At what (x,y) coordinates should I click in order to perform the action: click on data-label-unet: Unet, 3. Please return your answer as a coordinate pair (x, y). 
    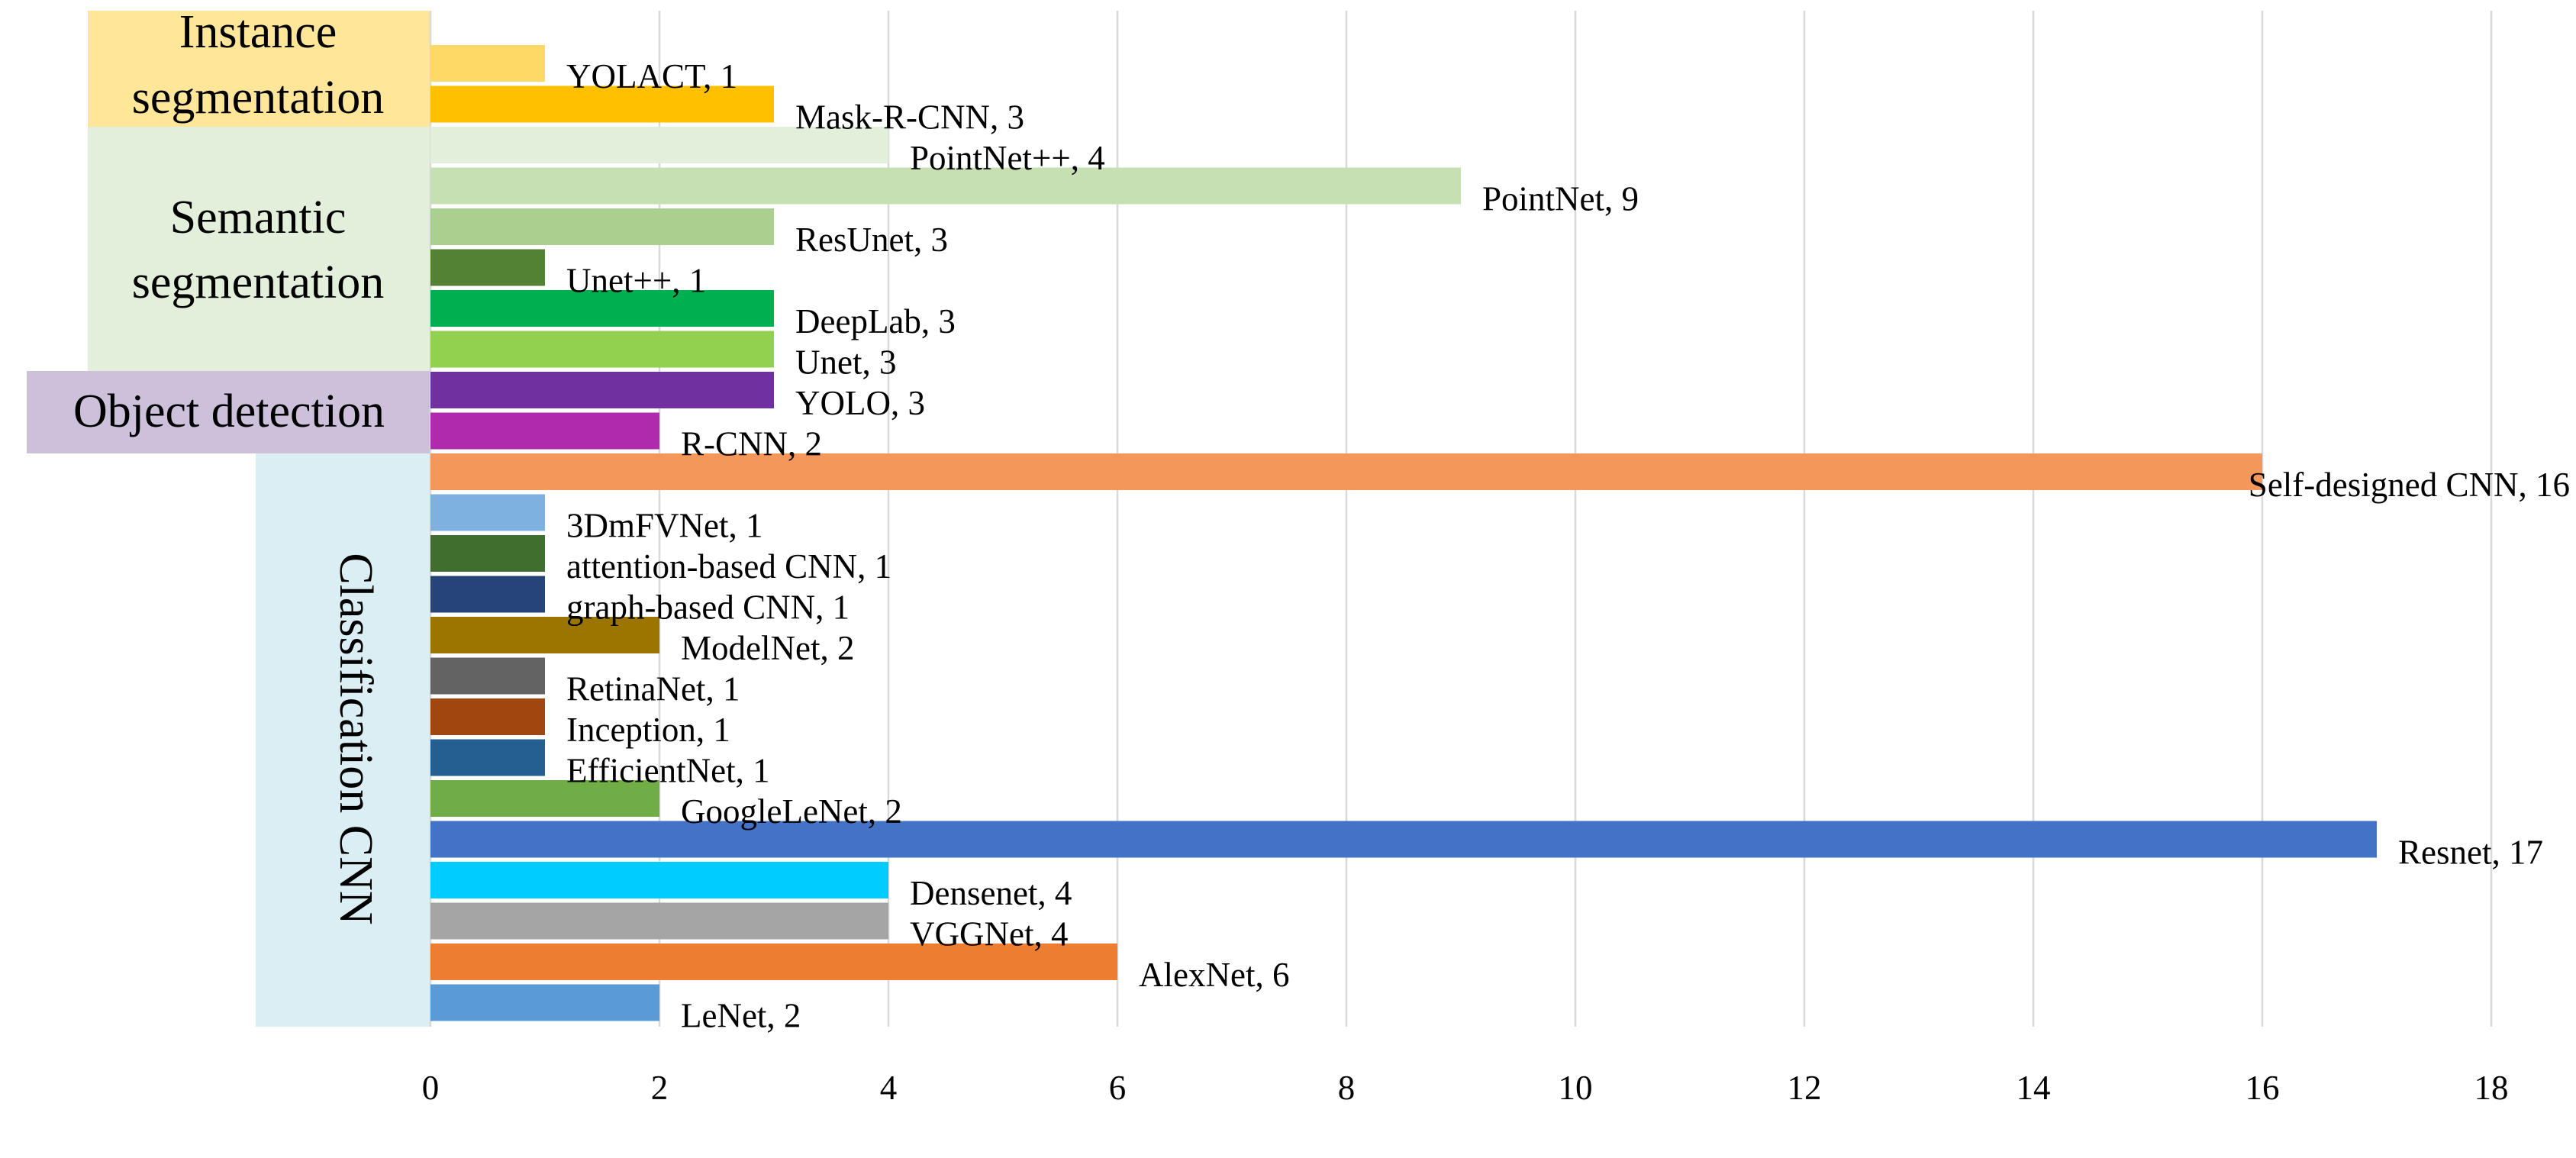
    Looking at the image, I should click on (846, 363).